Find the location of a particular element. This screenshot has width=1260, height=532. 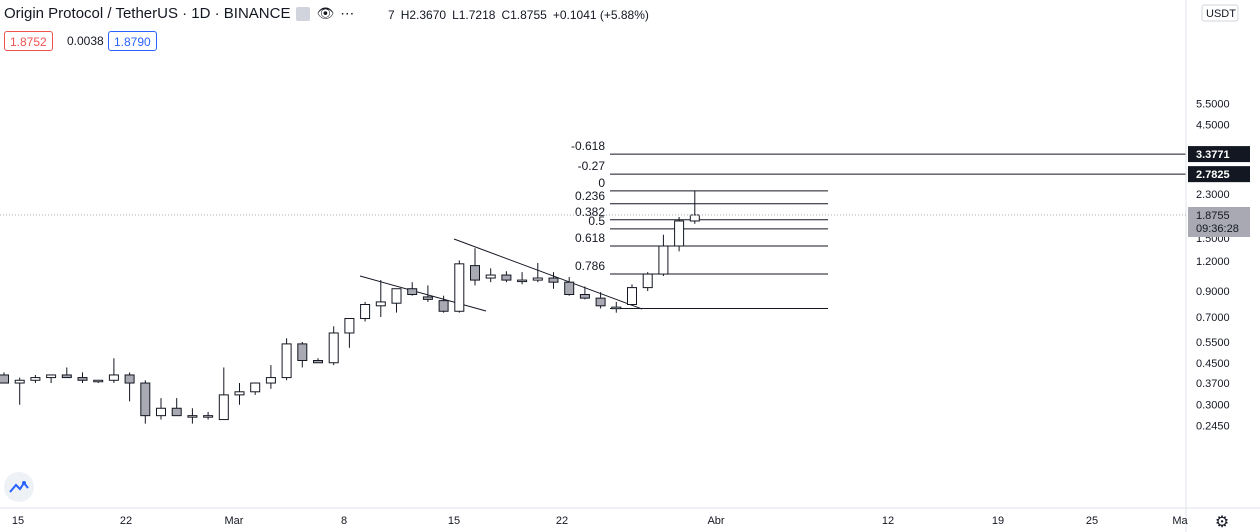

currency-label-box is located at coordinates (1220, 13).